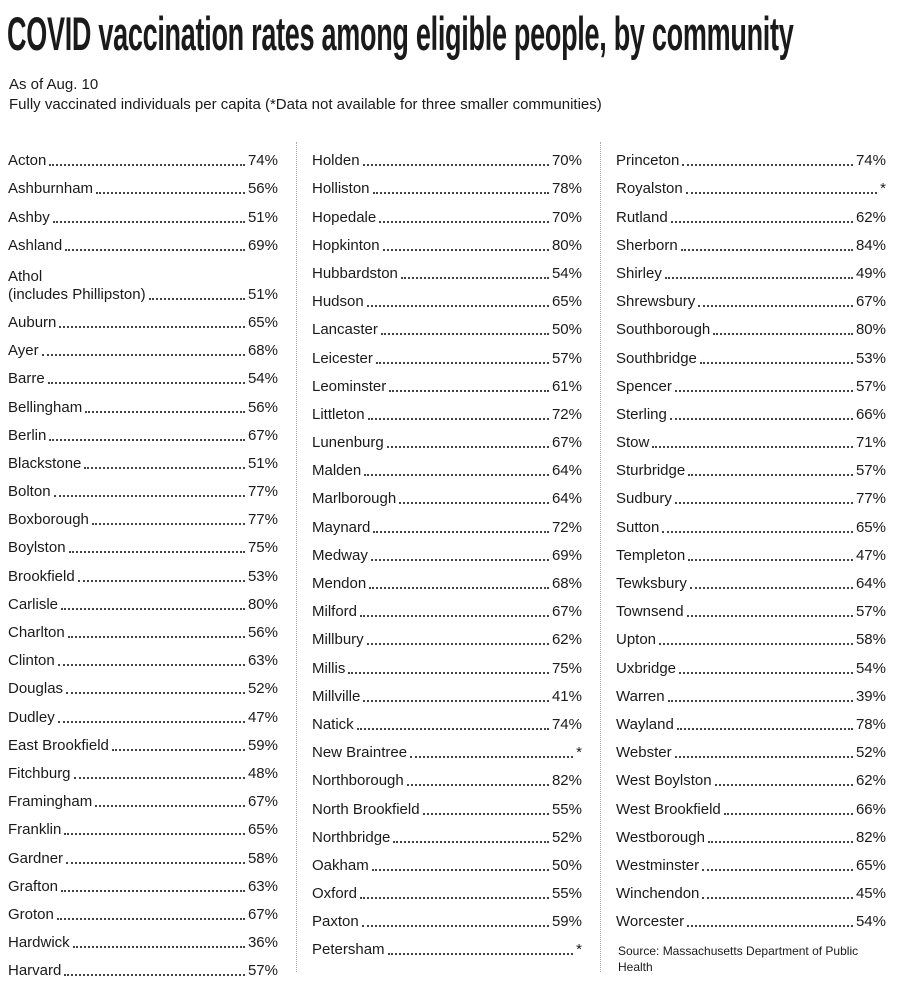  What do you see at coordinates (566, 696) in the screenshot?
I see `vaccination-rate: 41%` at bounding box center [566, 696].